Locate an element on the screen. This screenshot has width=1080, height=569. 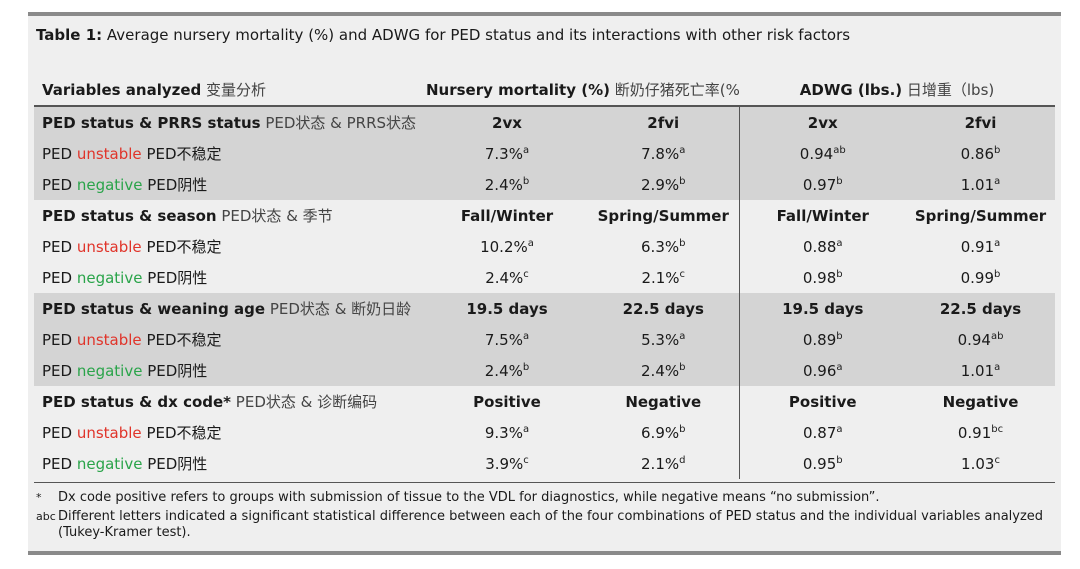
footnote-symbol: abc is located at coordinates (46, 516).